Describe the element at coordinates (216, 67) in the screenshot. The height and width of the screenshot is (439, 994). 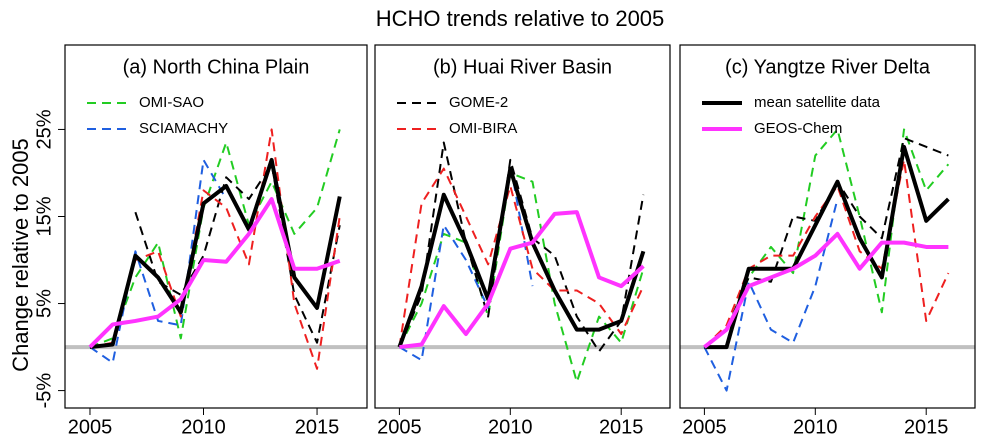
I see `panel-title: (a) North China Plain` at that location.